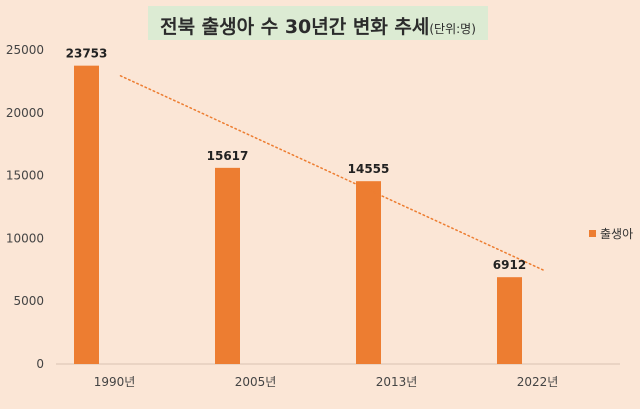  I want to click on y-tick-label: 20000, so click(25, 113).